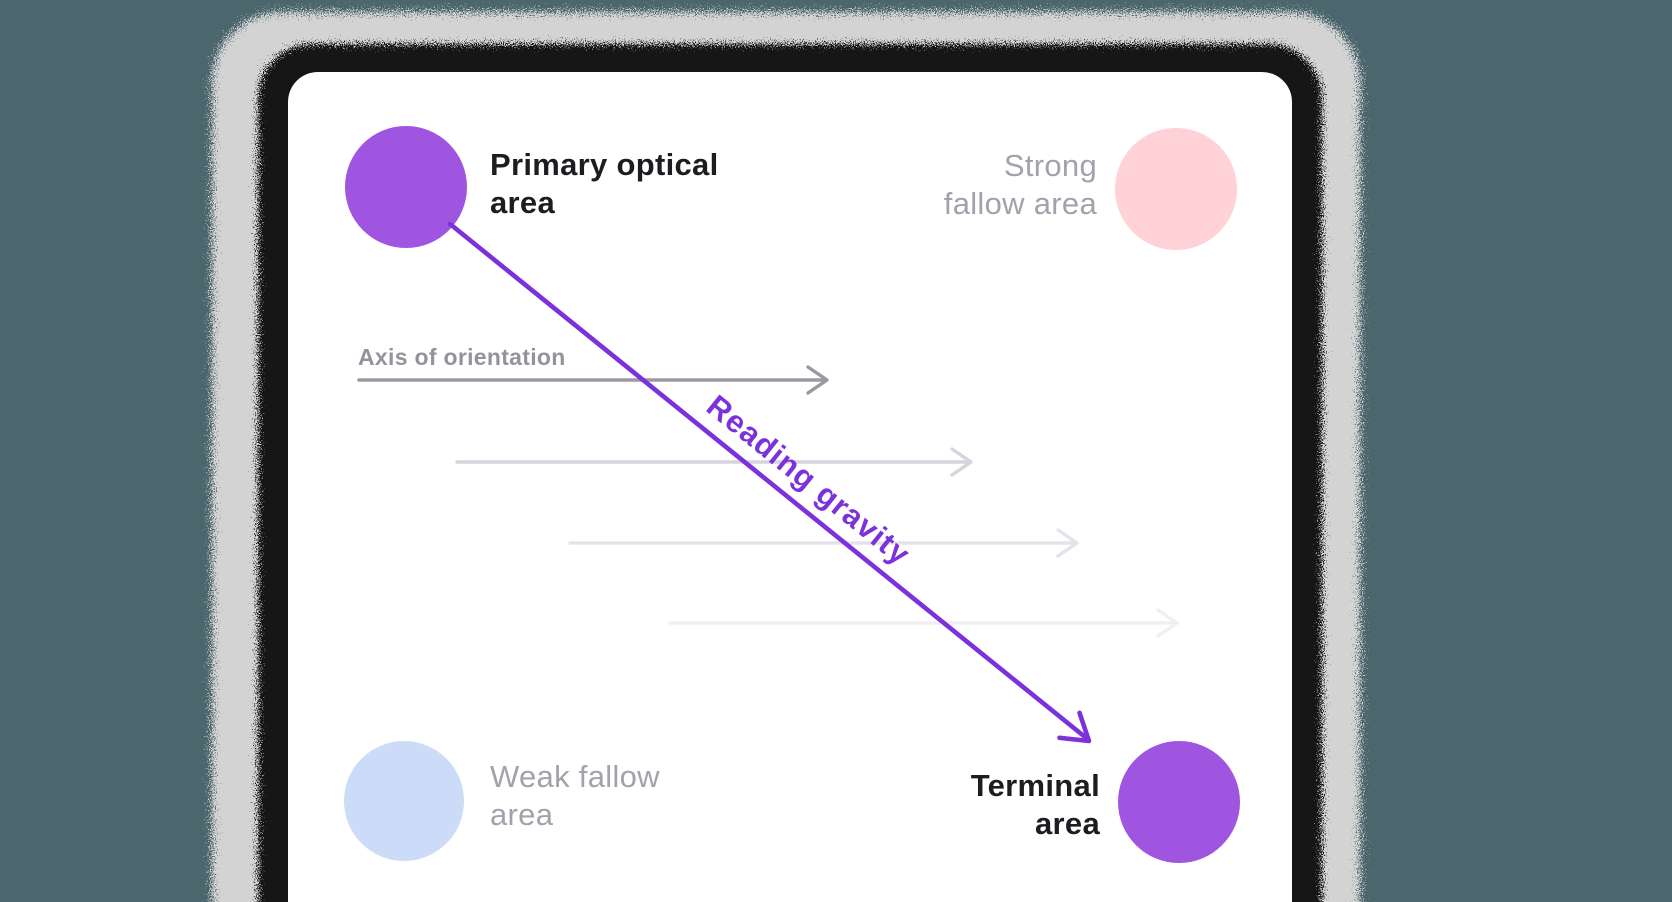 Image resolution: width=1672 pixels, height=902 pixels. I want to click on terminal-area-label: Terminal area, so click(1035, 804).